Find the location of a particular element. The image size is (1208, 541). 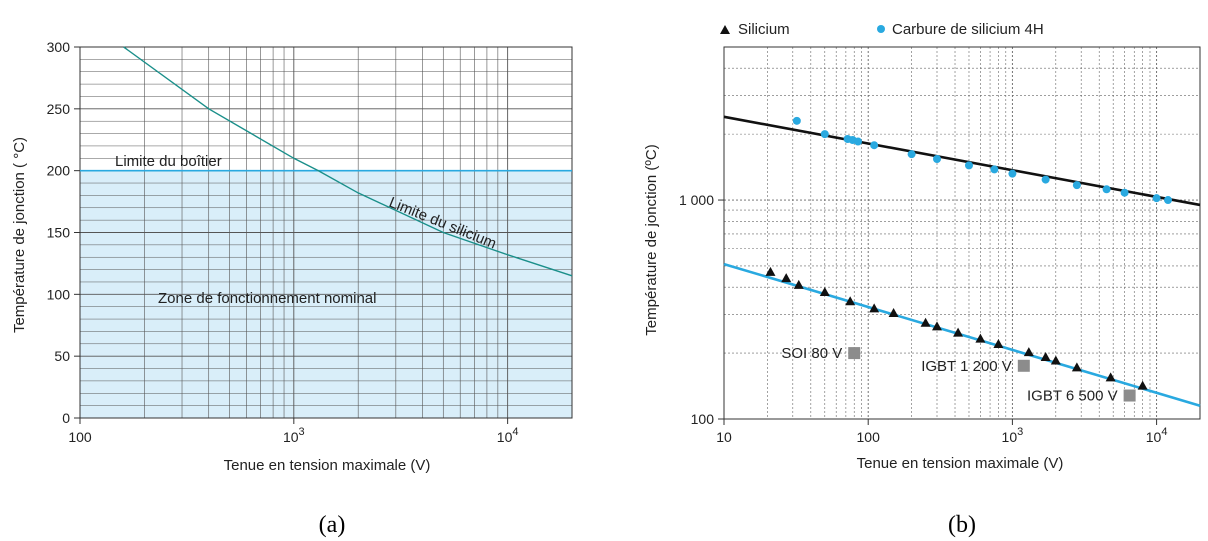

device-label: SOI 80 V is located at coordinates (811, 353).